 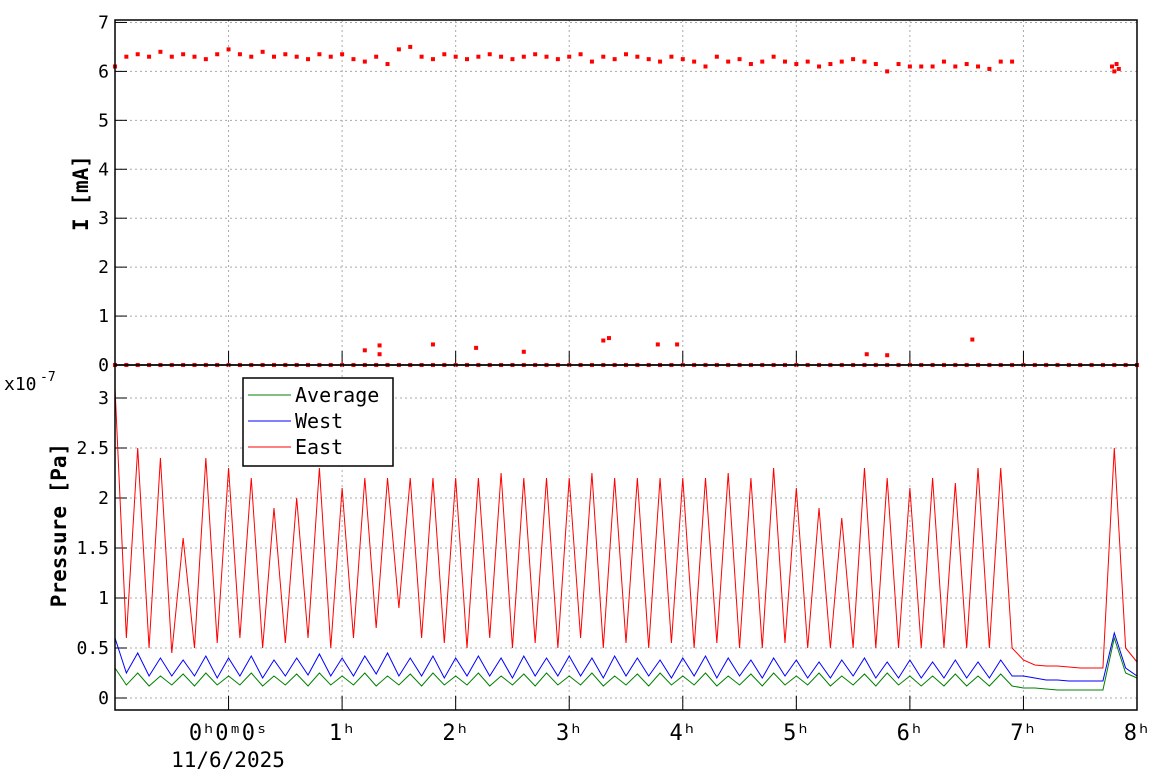 What do you see at coordinates (319, 447) in the screenshot?
I see `legend-label: East` at bounding box center [319, 447].